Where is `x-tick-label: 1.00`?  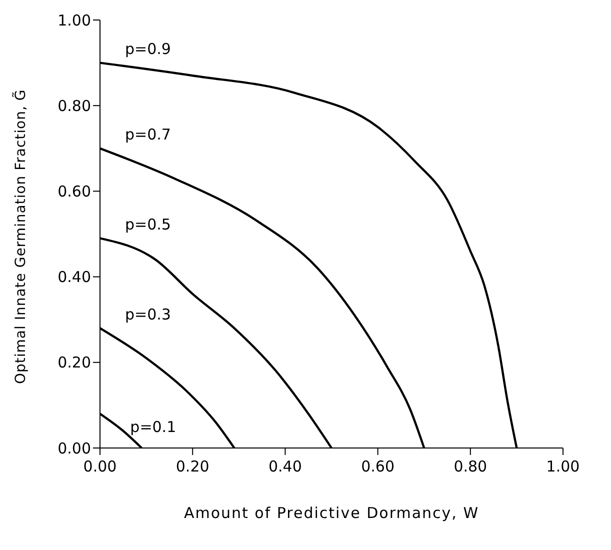 x-tick-label: 1.00 is located at coordinates (563, 467).